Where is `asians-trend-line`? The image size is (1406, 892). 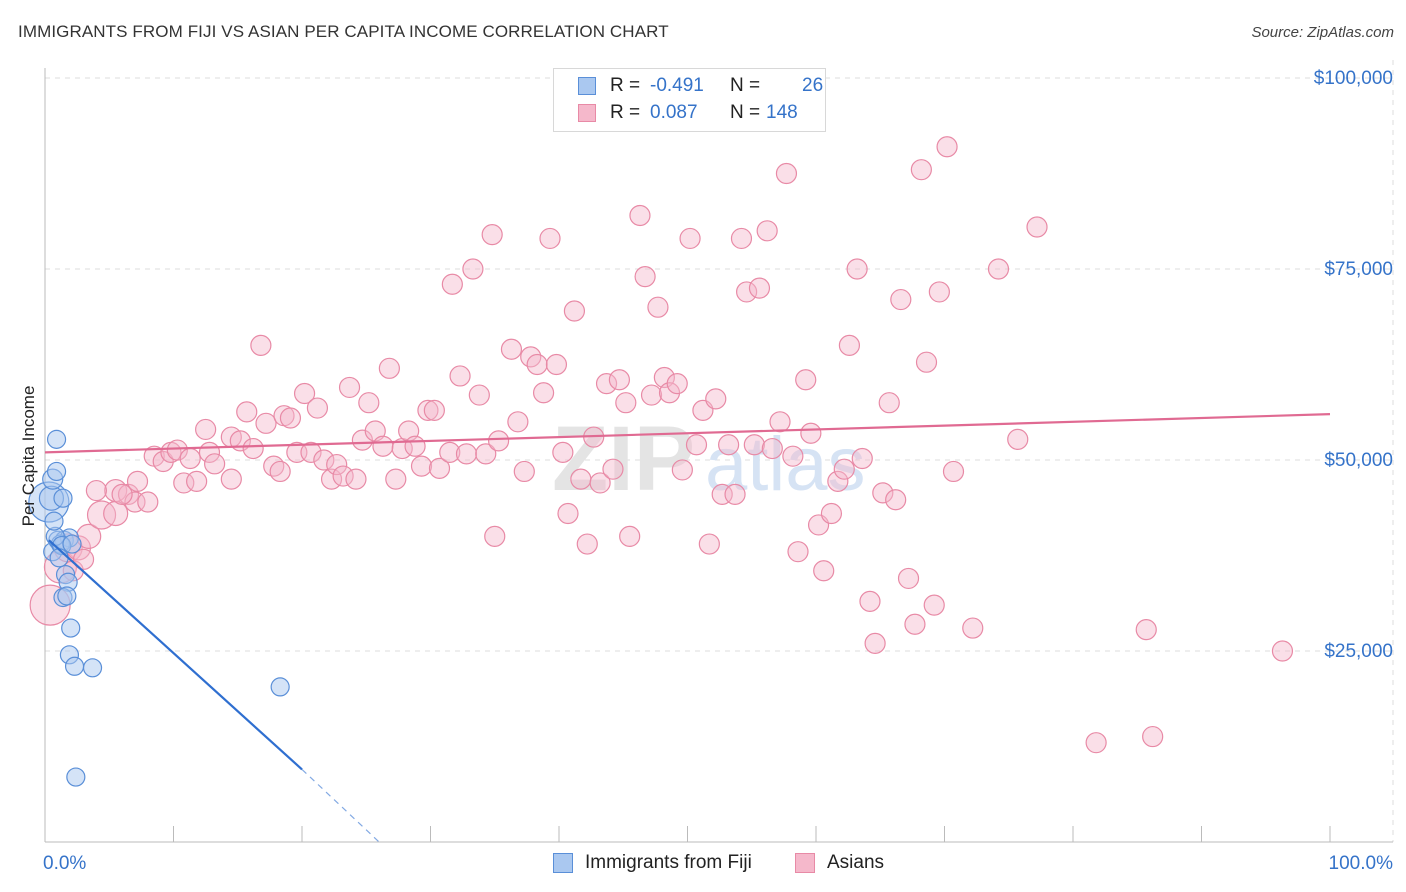
asians-trend-line is located at coordinates (687, 433).